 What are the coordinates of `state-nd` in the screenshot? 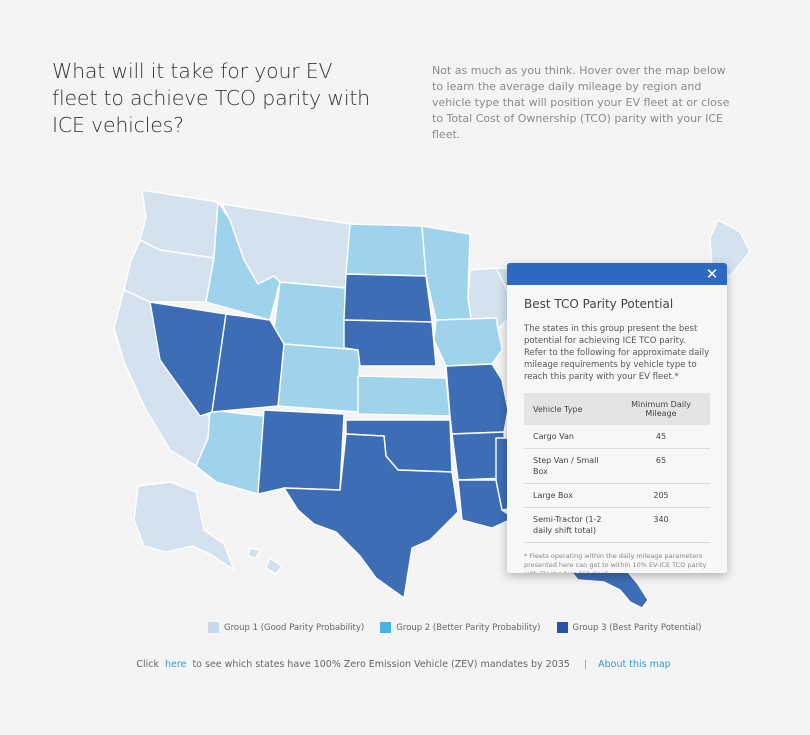 It's located at (386, 250).